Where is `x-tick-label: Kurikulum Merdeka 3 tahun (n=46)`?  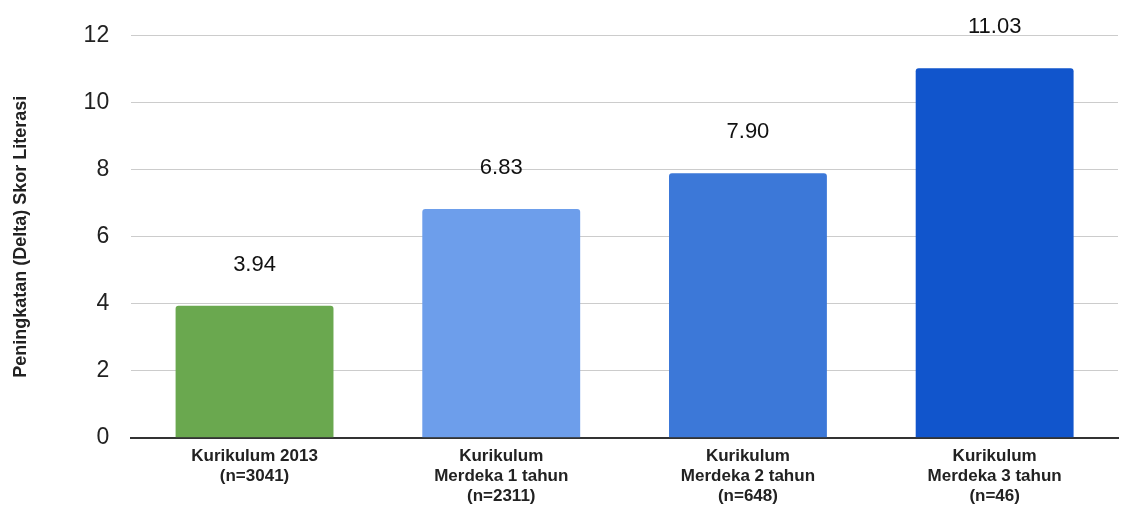 x-tick-label: Kurikulum Merdeka 3 tahun (n=46) is located at coordinates (994, 475).